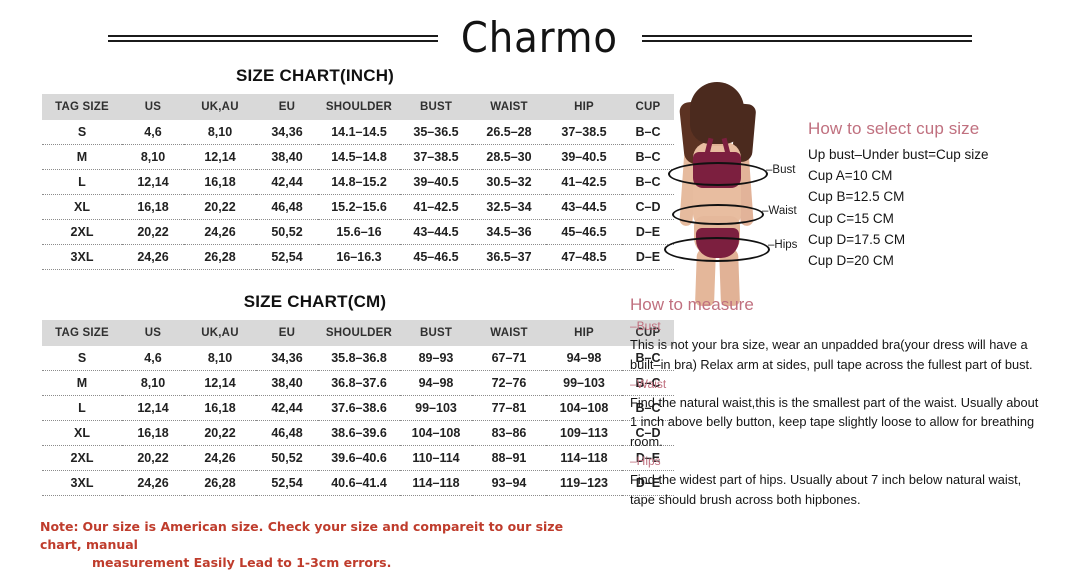  Describe the element at coordinates (359, 132) in the screenshot. I see `cell-shoulder: 14.1–14.5` at that location.